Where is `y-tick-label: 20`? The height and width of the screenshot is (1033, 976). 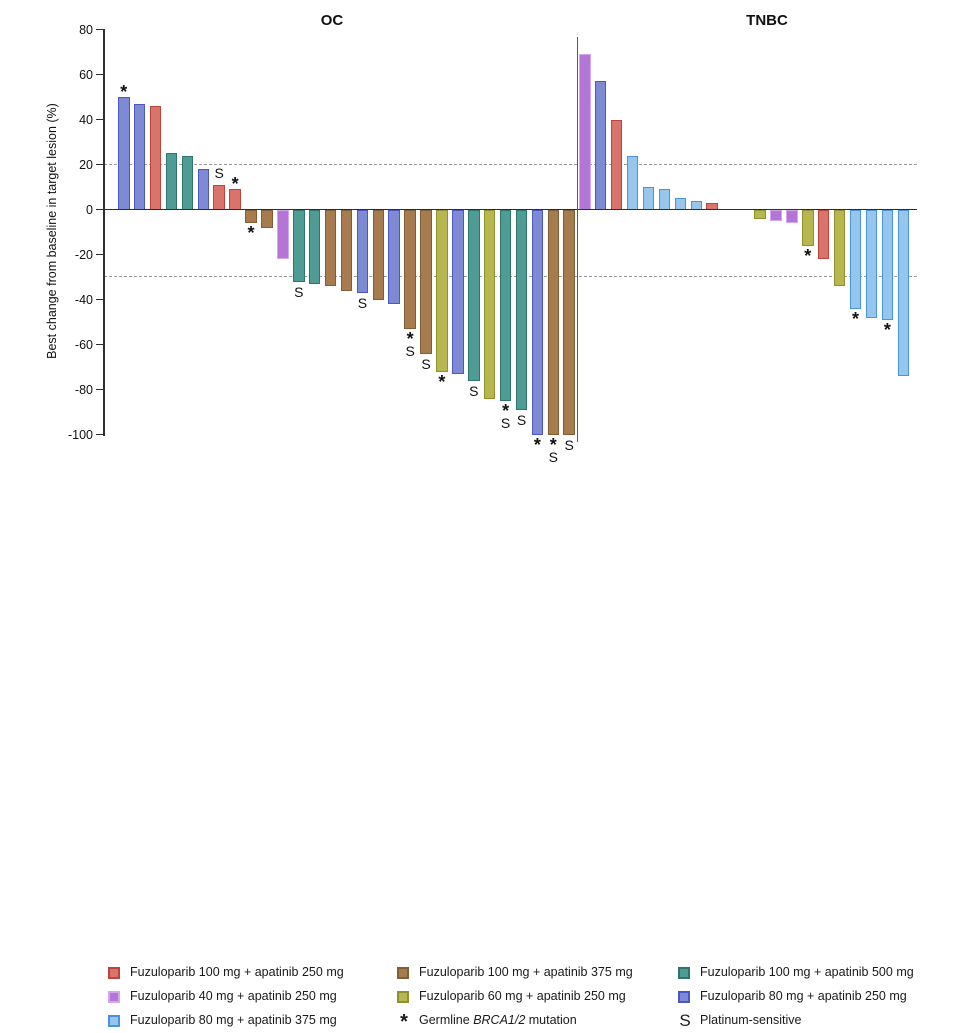 y-tick-label: 20 is located at coordinates (86, 164).